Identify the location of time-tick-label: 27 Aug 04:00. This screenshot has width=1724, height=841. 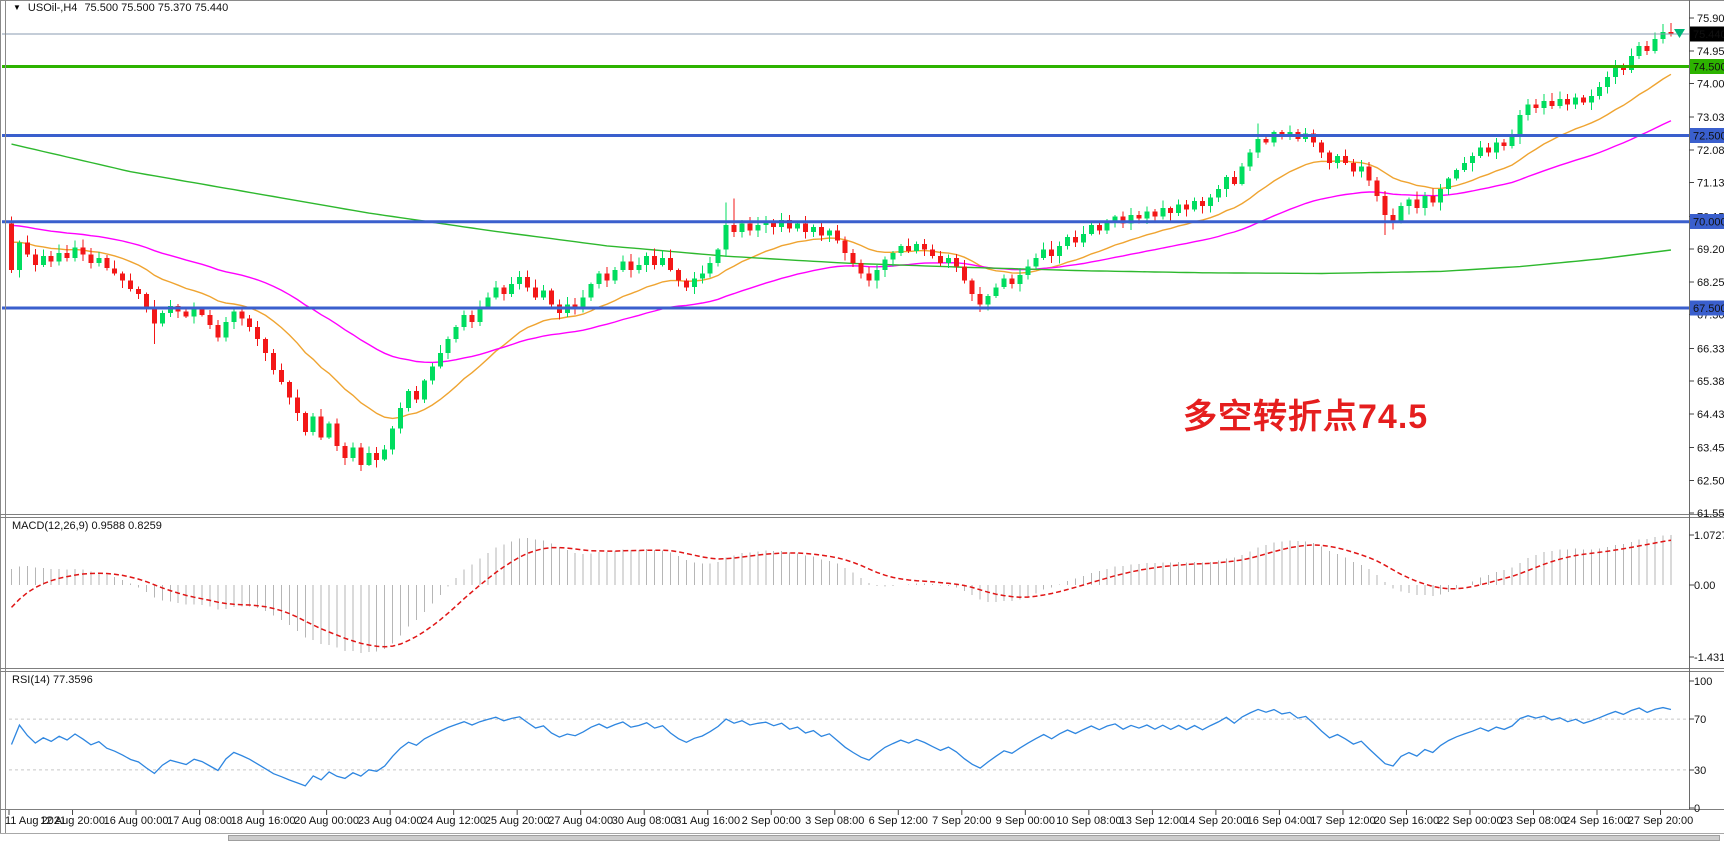
(580, 821).